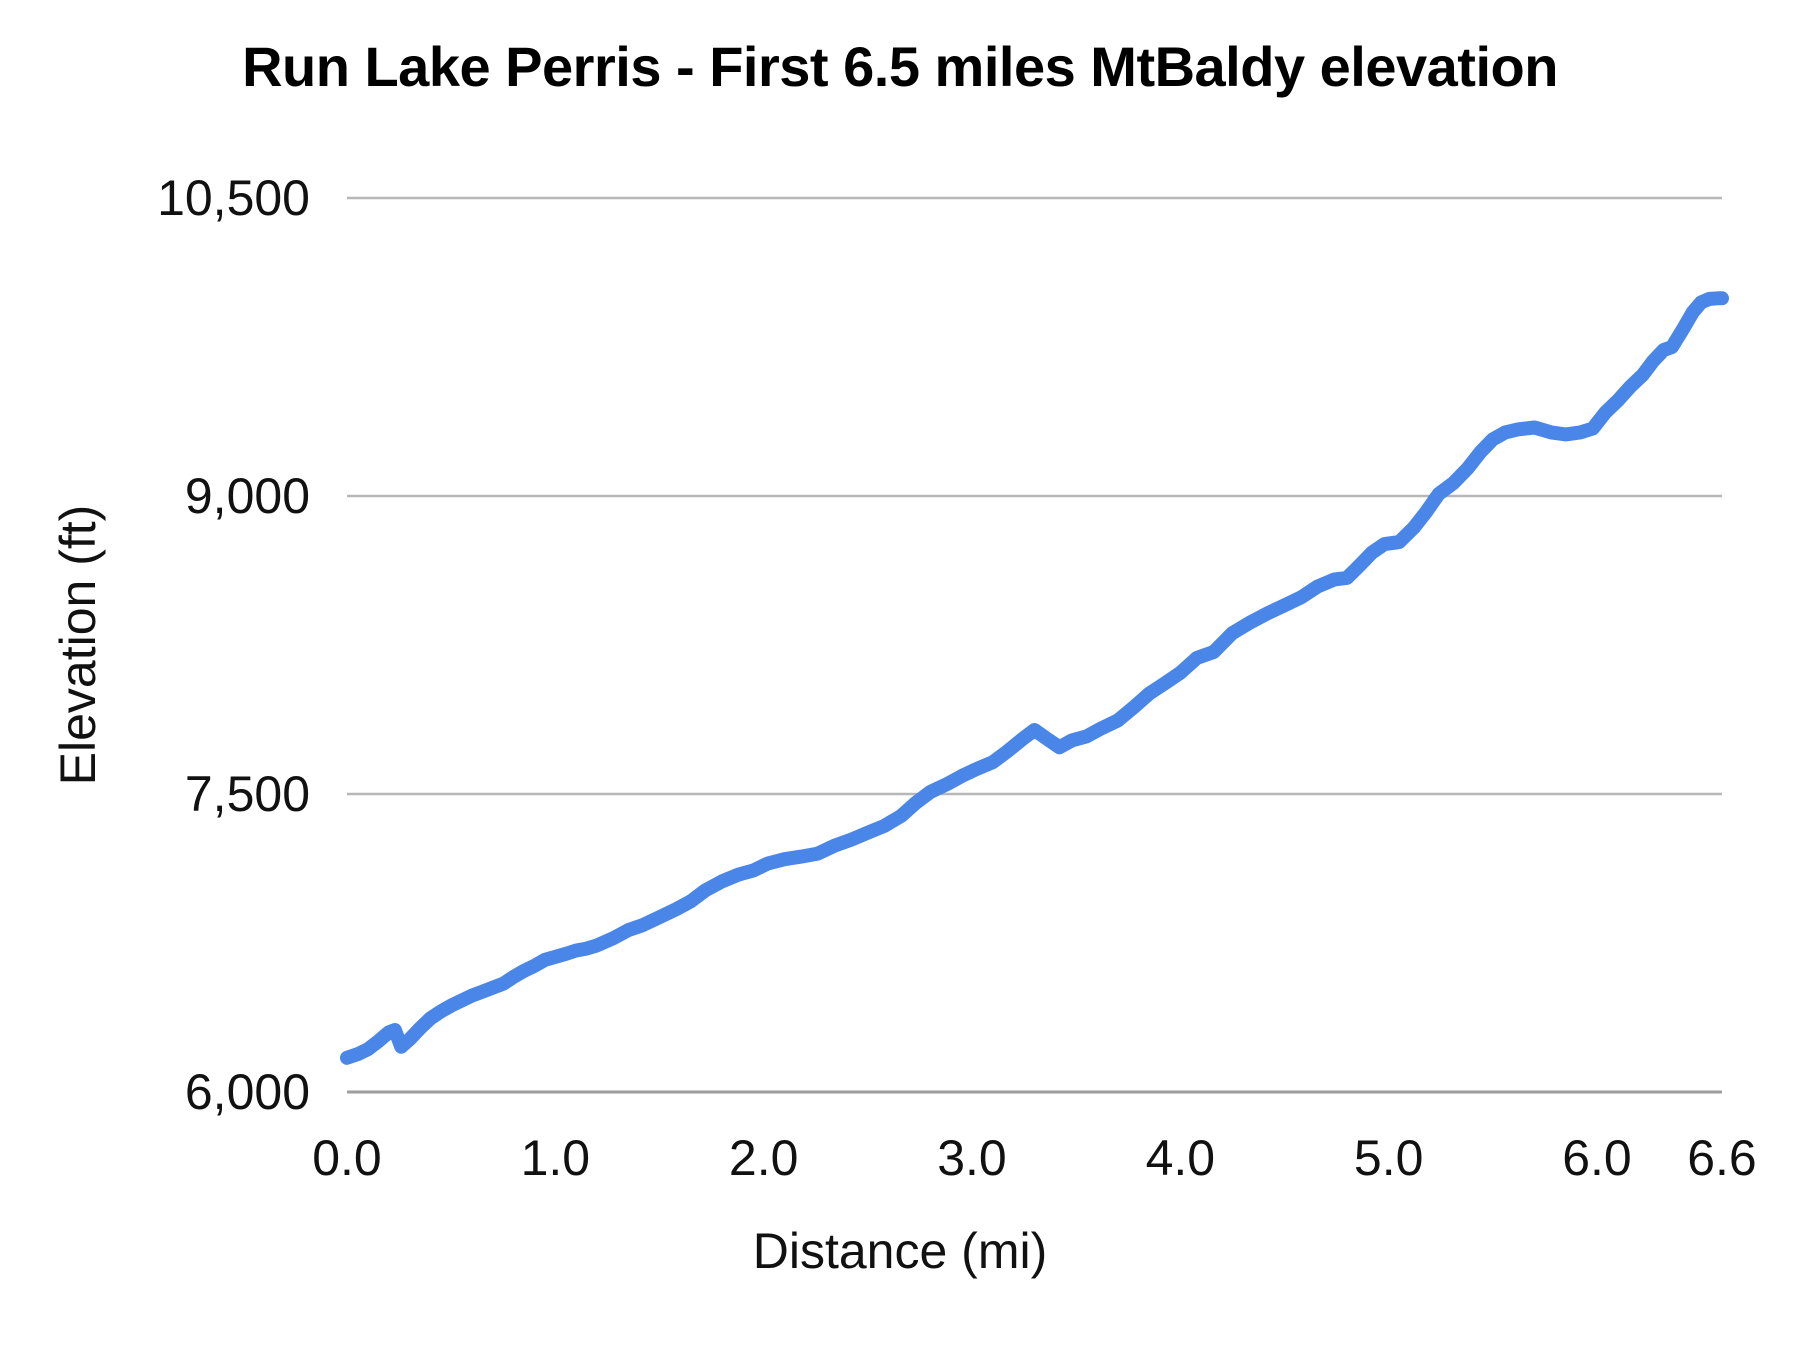 The height and width of the screenshot is (1350, 1800). Describe the element at coordinates (900, 1251) in the screenshot. I see `x-axis-title: Distance (mi)` at that location.